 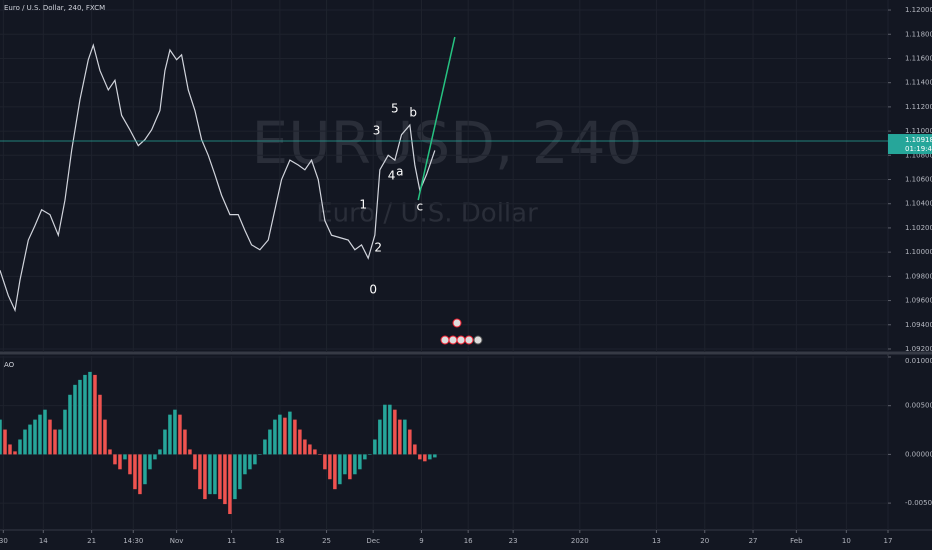 What do you see at coordinates (91, 541) in the screenshot?
I see `x-tick-label: 21` at bounding box center [91, 541].